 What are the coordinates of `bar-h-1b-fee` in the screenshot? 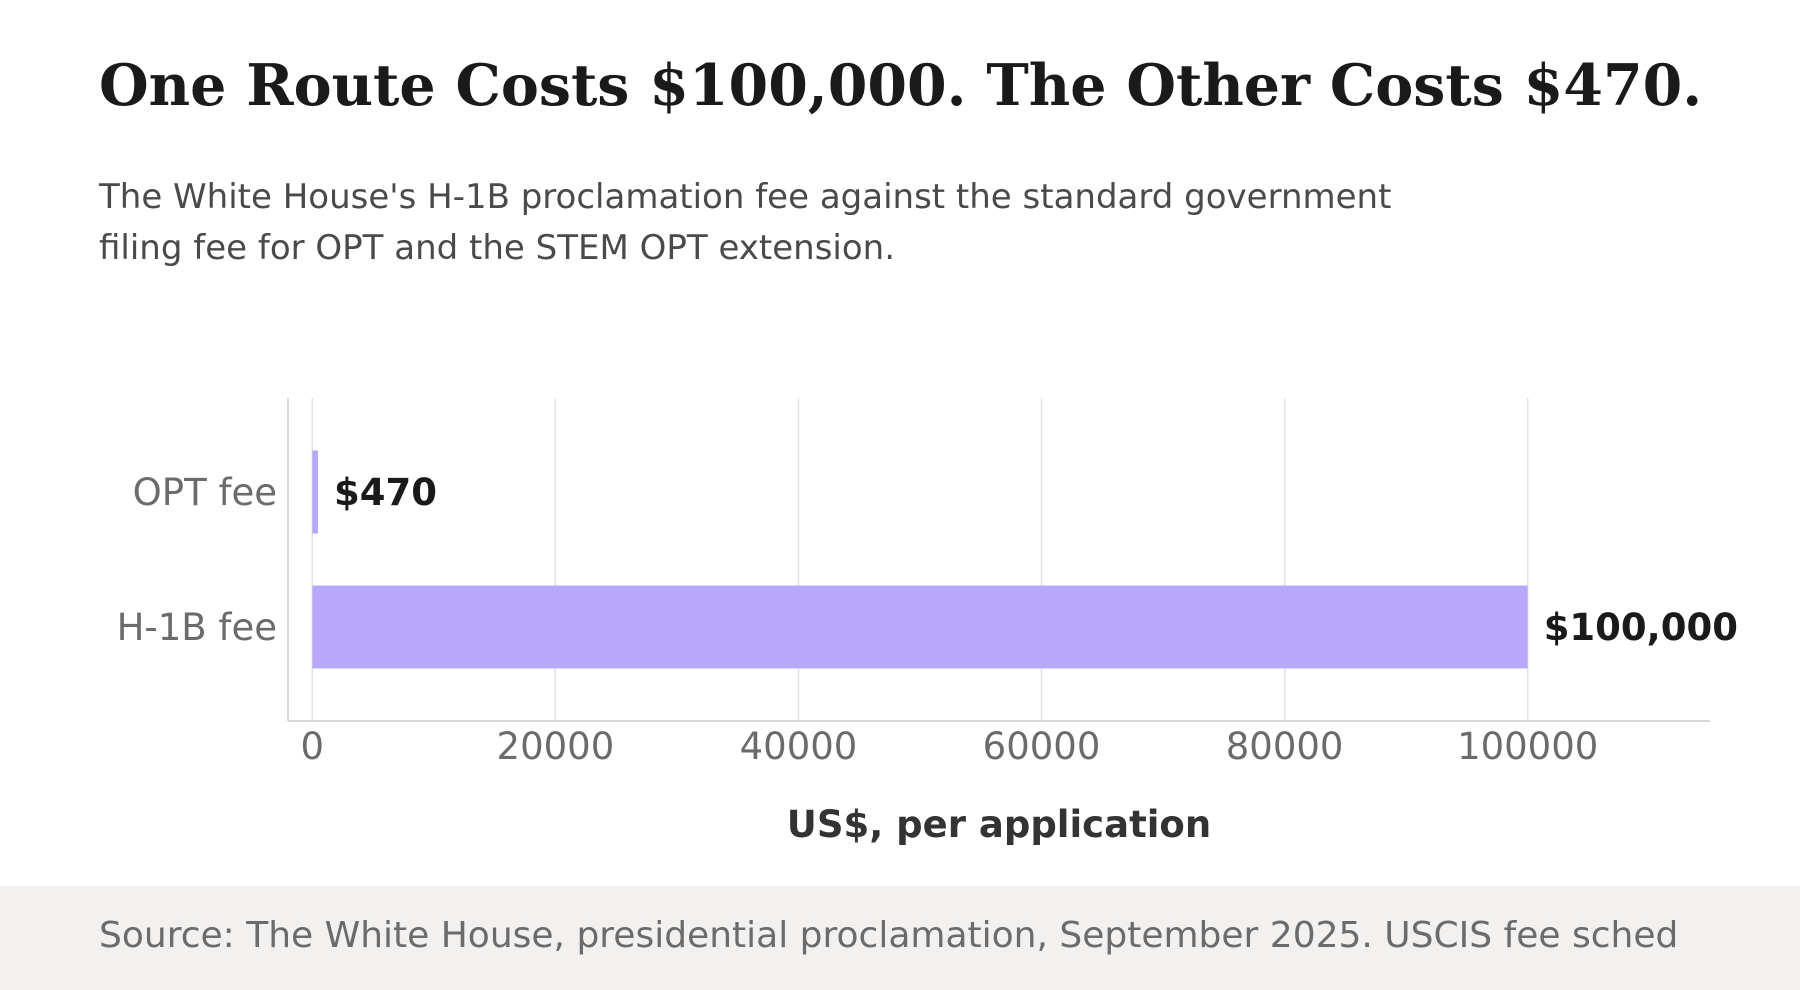 It's located at (920, 627).